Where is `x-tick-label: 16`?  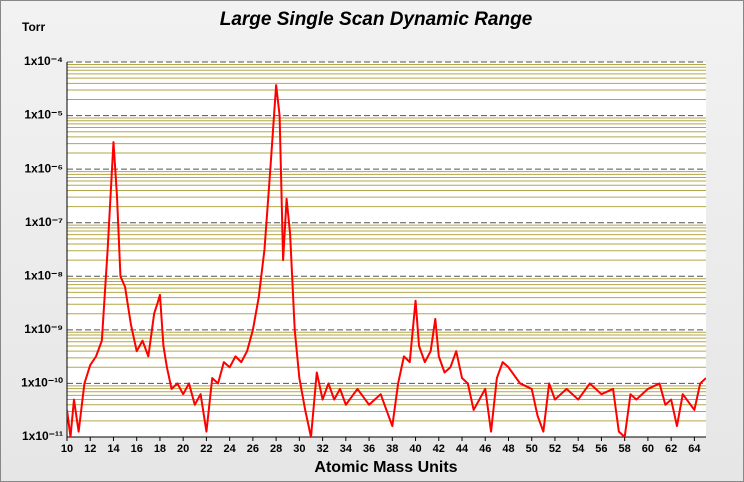
x-tick-label: 16 is located at coordinates (137, 449).